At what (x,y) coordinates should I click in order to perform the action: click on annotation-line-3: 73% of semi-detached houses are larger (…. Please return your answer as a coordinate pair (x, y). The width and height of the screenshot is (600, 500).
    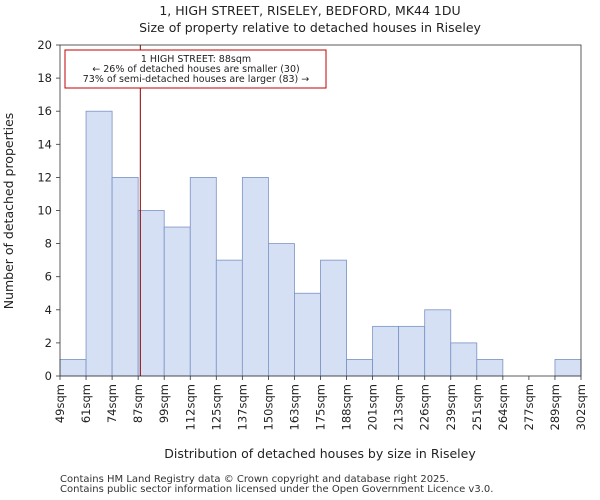
    Looking at the image, I should click on (196, 79).